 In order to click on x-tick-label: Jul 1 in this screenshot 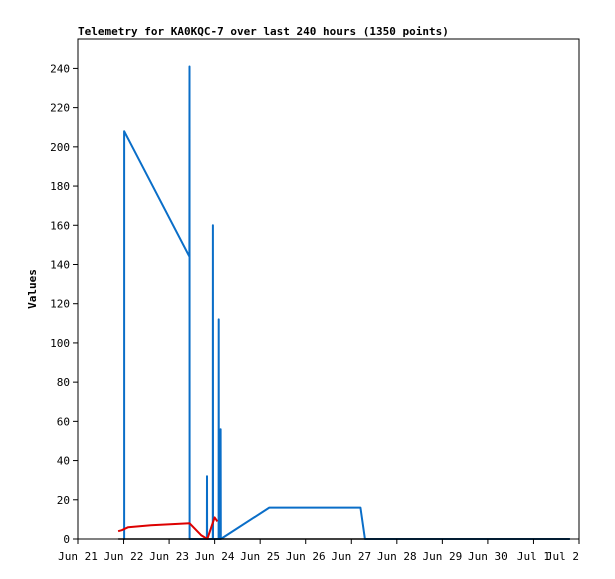, I will do `click(533, 556)`.